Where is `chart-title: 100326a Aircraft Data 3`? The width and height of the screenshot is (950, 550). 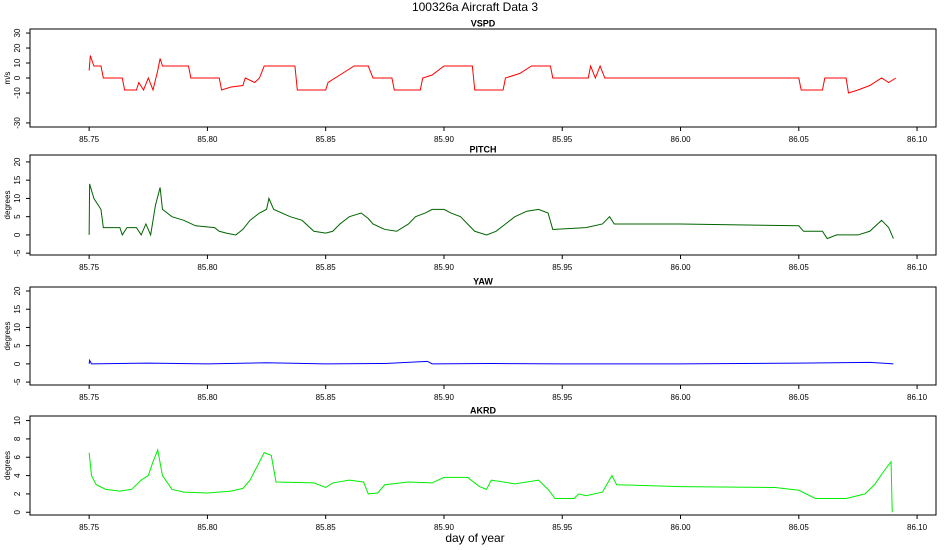
chart-title: 100326a Aircraft Data 3 is located at coordinates (475, 7).